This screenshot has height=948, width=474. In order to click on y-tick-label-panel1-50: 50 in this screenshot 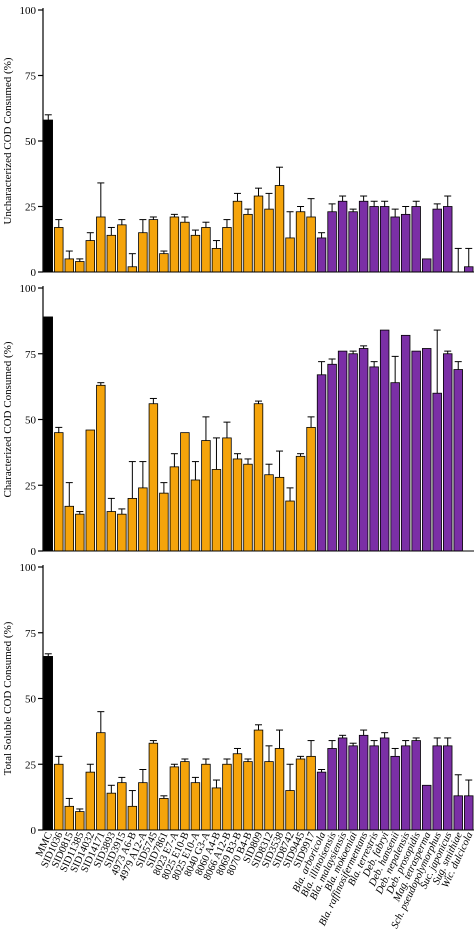, I will do `click(31, 142)`.